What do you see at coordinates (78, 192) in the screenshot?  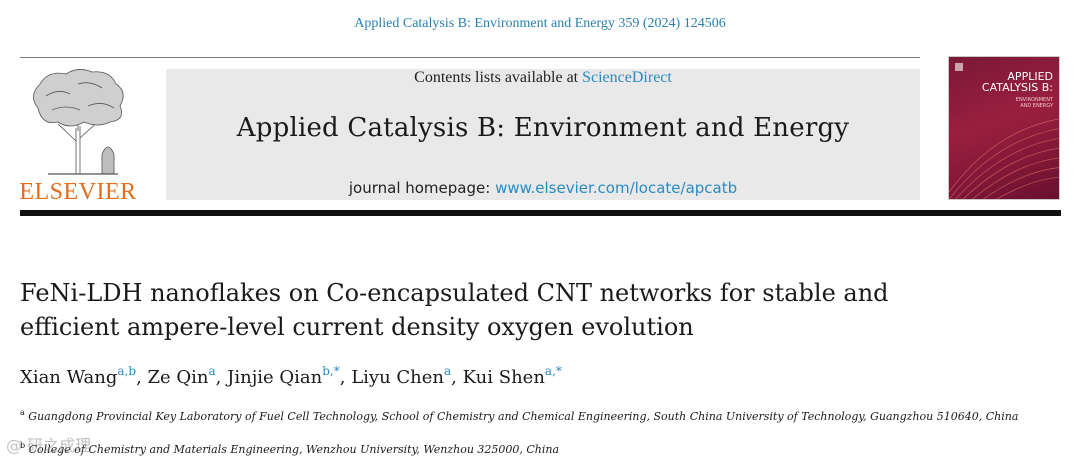 I see `elsevier-wordmark: ELSEVIER` at bounding box center [78, 192].